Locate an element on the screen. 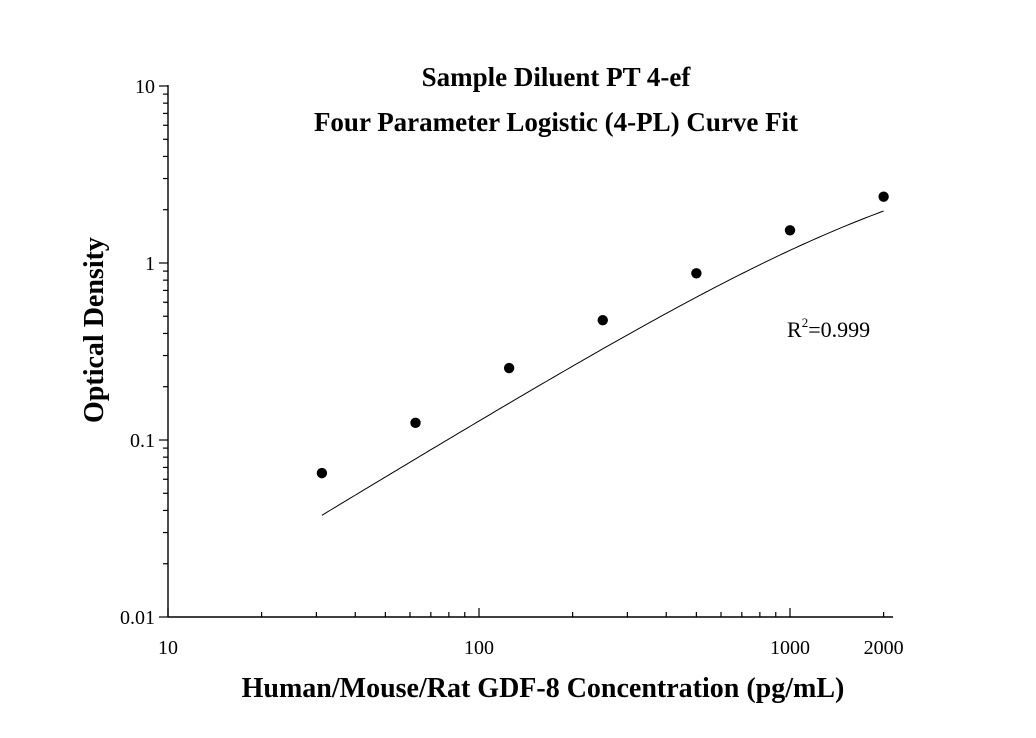  y-axis-tick-labels: 0.01 0.1 1 10 is located at coordinates (137, 352).